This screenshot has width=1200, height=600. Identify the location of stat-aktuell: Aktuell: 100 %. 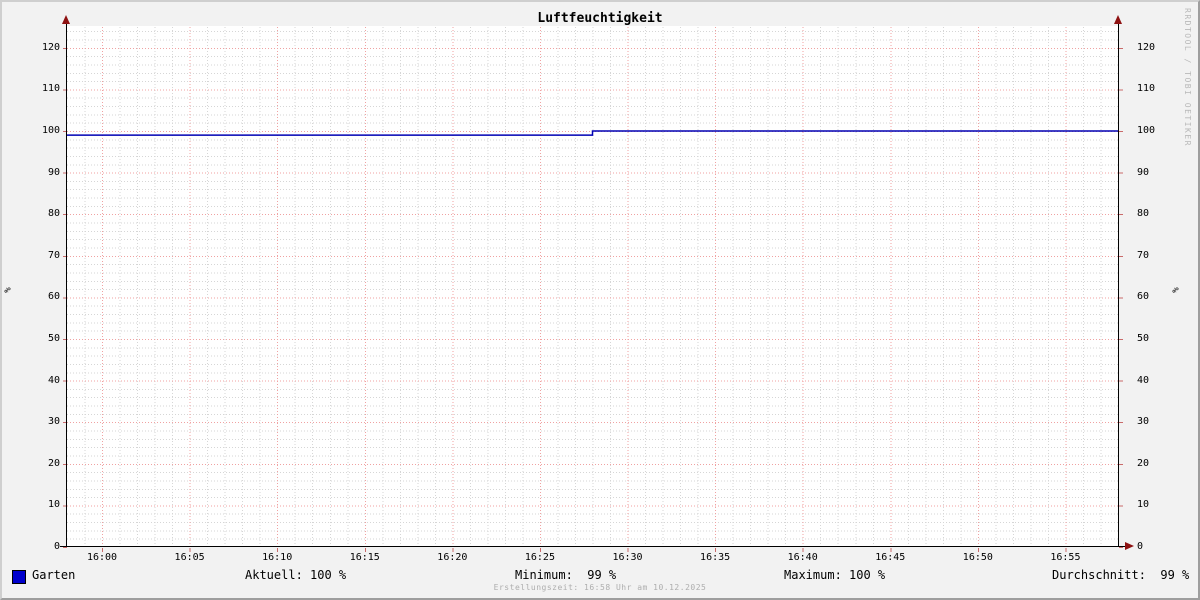
(296, 575).